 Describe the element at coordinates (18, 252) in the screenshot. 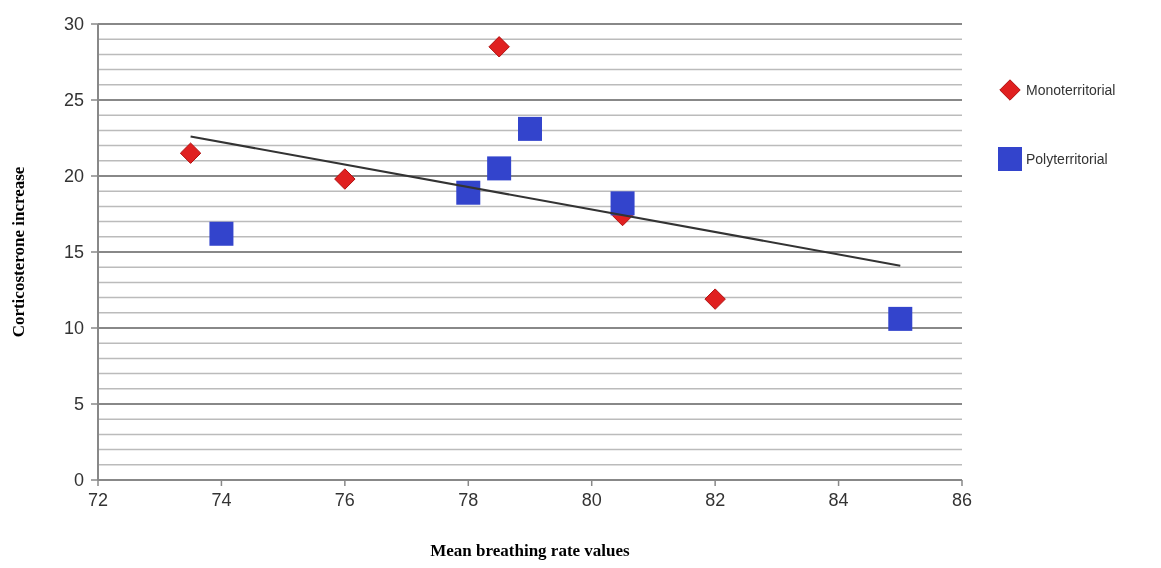

I see `y-axis-title: Corticosterone increase` at that location.